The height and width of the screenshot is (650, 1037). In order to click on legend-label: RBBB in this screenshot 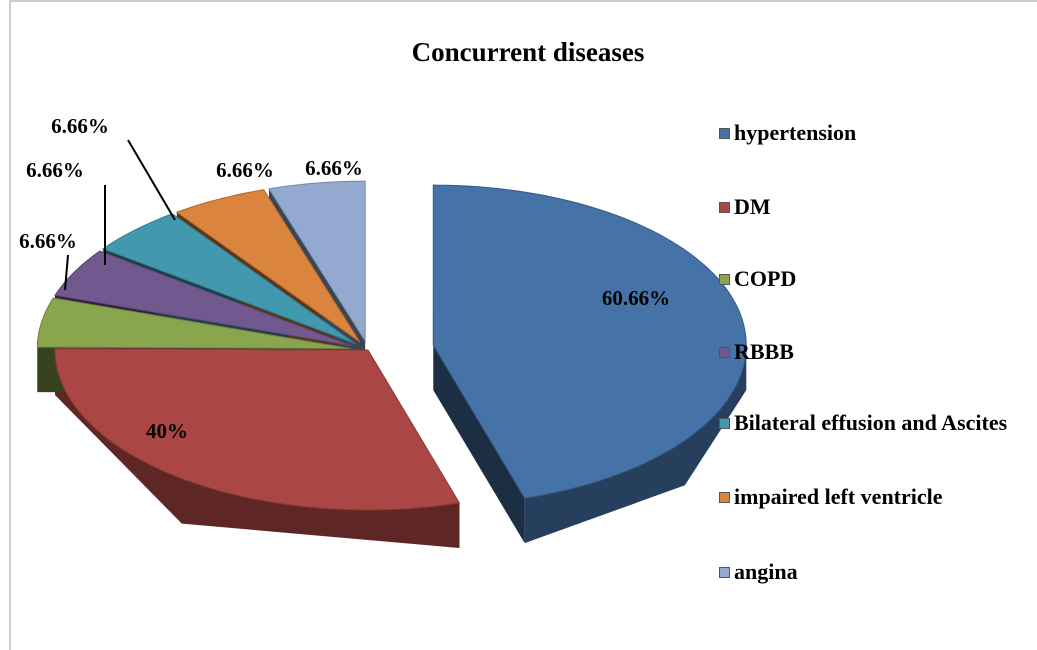, I will do `click(764, 351)`.